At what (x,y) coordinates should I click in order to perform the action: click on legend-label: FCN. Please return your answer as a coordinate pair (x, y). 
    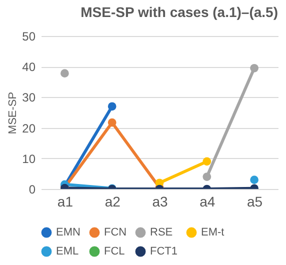
    Looking at the image, I should click on (115, 232).